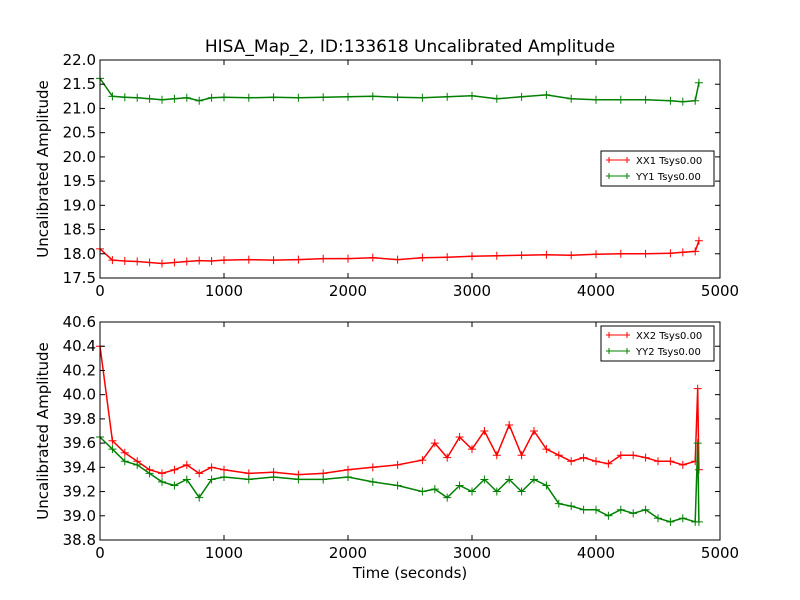  I want to click on top-ytick-label: 20.5, so click(79, 133).